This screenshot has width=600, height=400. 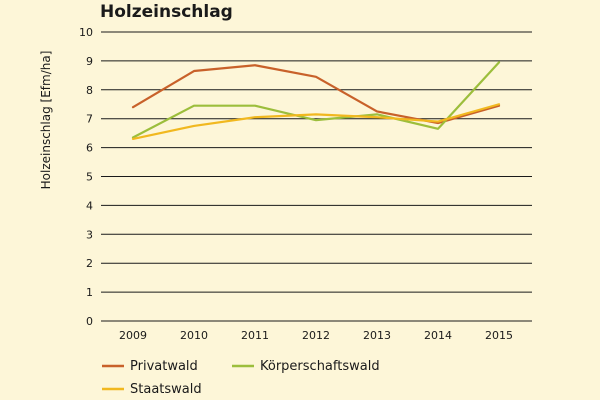 I want to click on legend-label-3: Staatswald, so click(x=166, y=389).